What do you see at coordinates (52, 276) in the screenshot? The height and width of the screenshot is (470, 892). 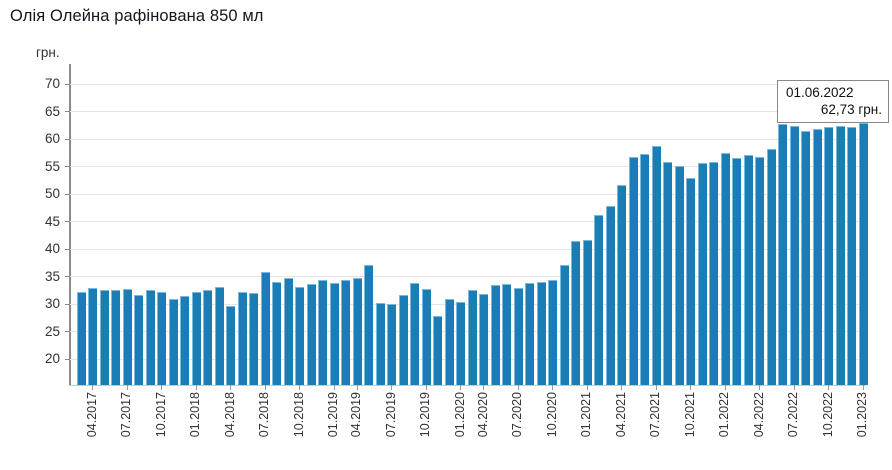 I see `y-axis-tick-label: 35` at bounding box center [52, 276].